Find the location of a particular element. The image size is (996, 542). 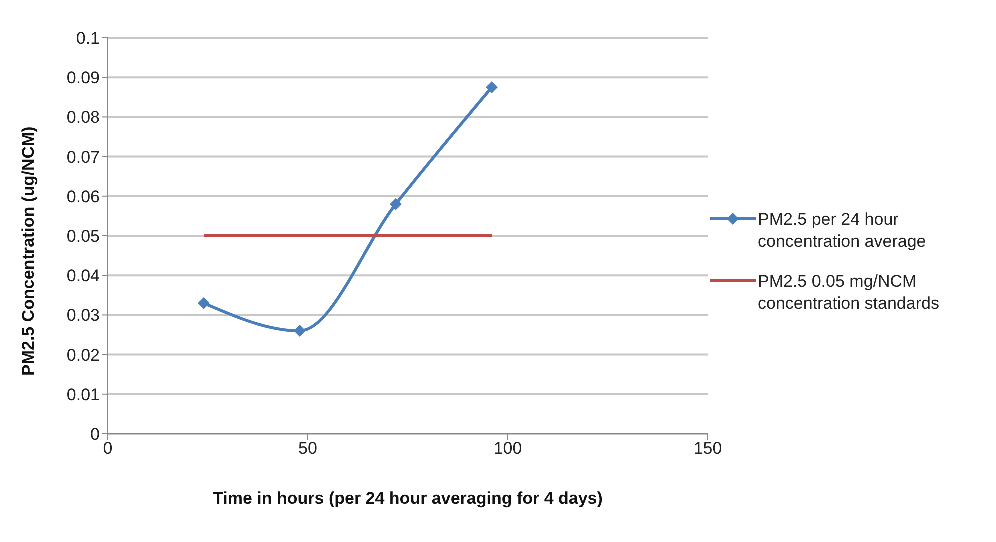

y-tick-label: 0.09 is located at coordinates (83, 78).